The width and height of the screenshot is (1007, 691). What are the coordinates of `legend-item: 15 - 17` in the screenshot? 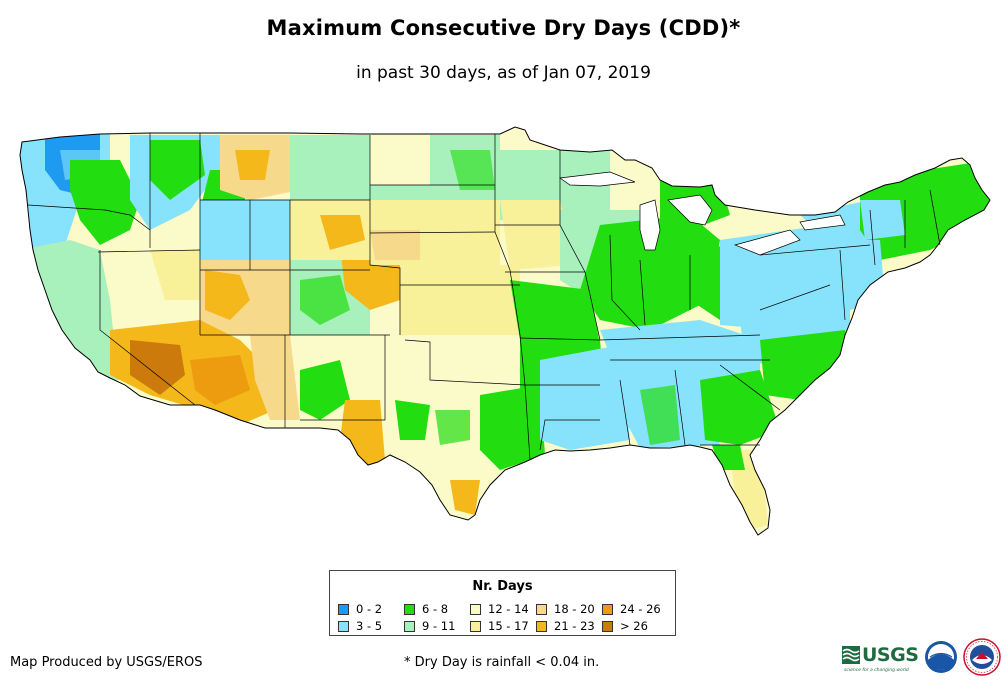 It's located at (503, 626).